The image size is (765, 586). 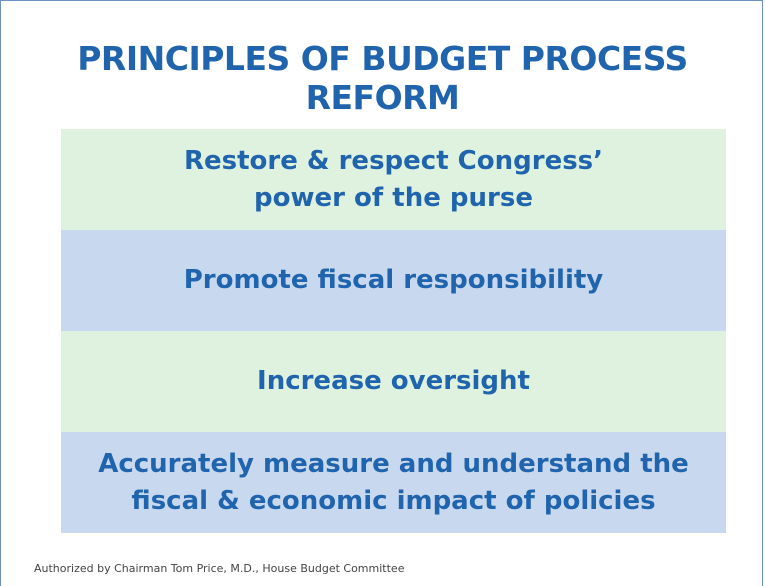 I want to click on principle-text: Increase oversight, so click(x=393, y=381).